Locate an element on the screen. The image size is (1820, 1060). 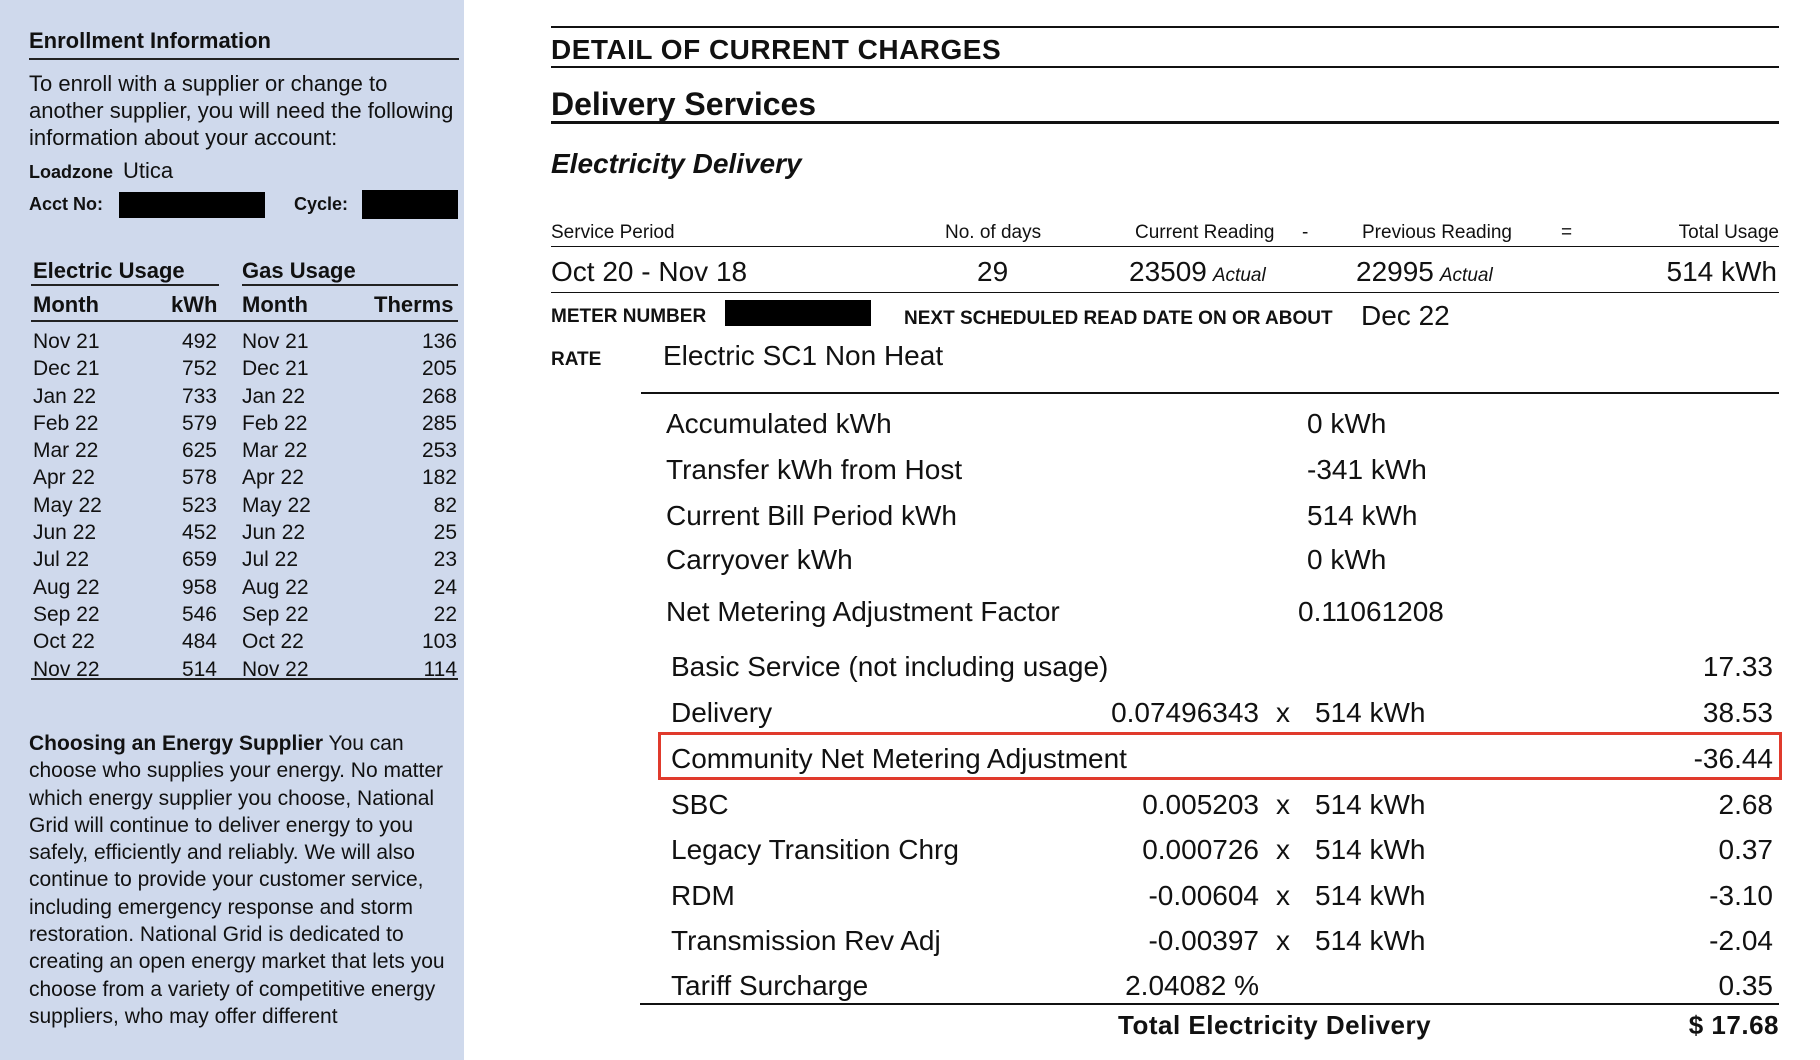
usage-row: Feb 22 579 Feb 22 285 is located at coordinates (244, 423).